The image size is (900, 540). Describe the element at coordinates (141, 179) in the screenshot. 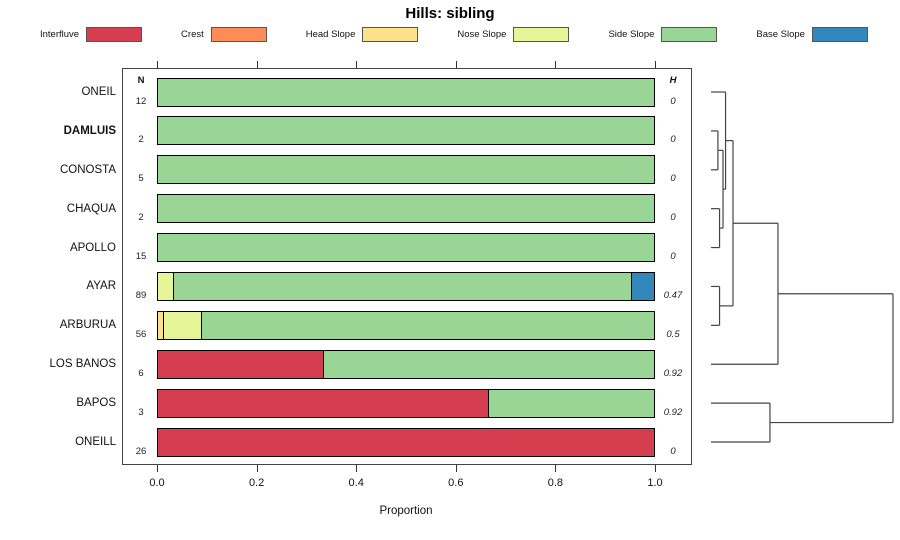

I see `n-value: 5` at that location.